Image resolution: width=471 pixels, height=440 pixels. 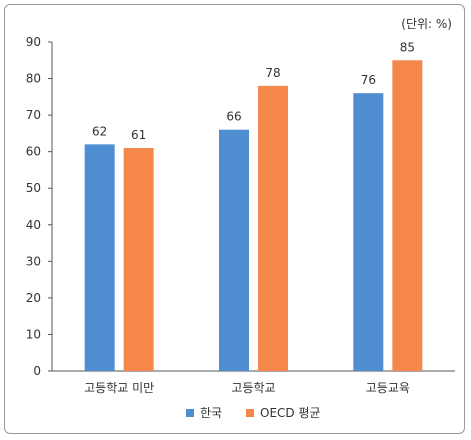 What do you see at coordinates (39, 206) in the screenshot?
I see `y-axis: 0 10 20 30 40 50 60 70 80 90` at bounding box center [39, 206].